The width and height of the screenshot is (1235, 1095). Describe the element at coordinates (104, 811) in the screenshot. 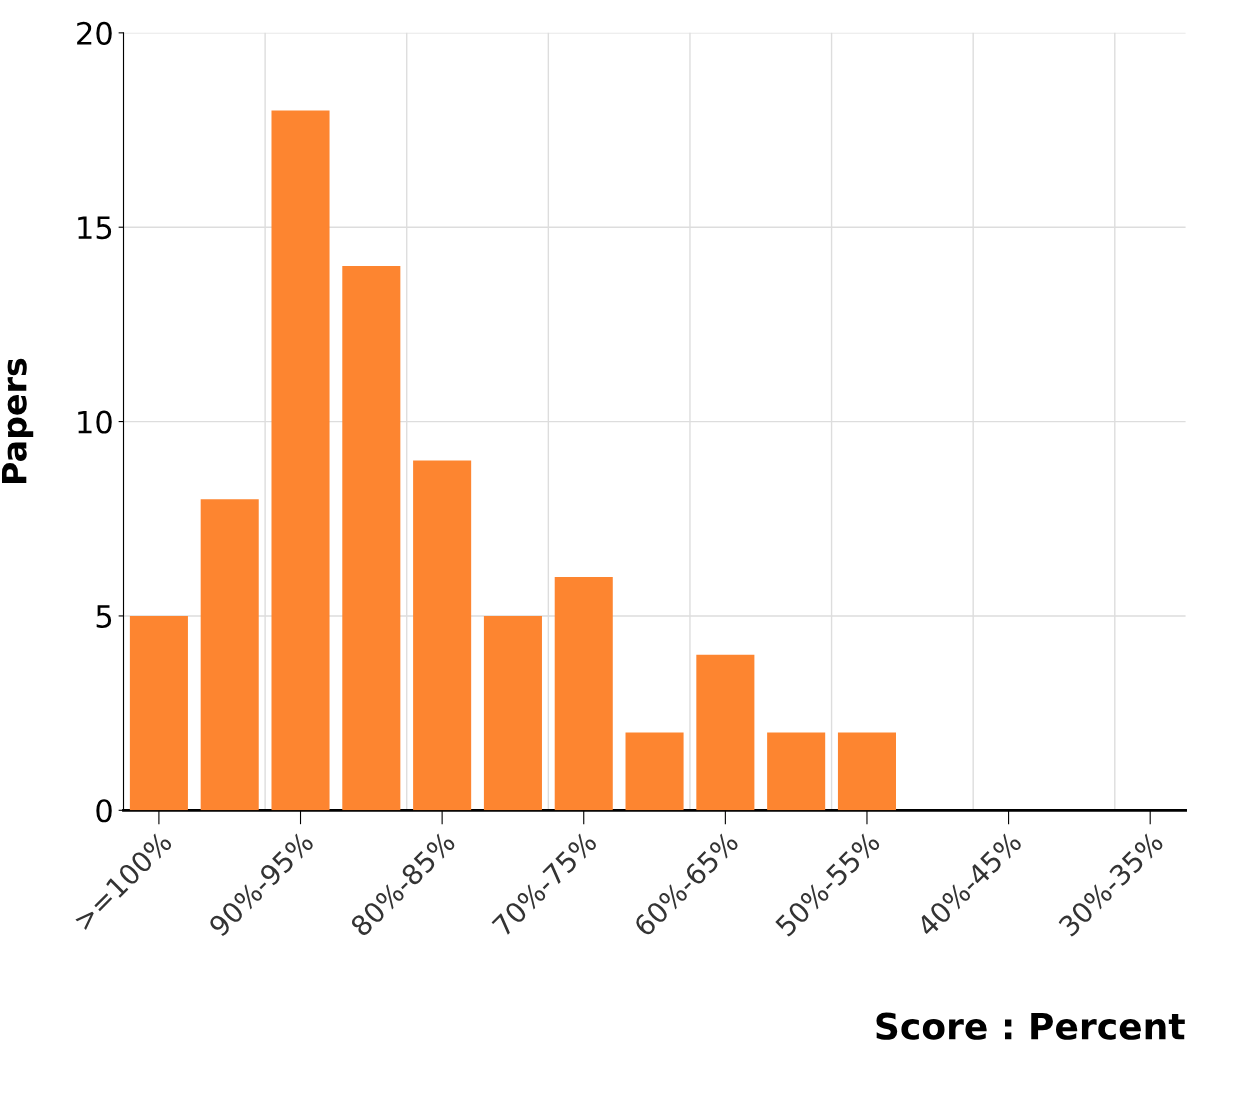

I see `y-tick-label: 0` at that location.